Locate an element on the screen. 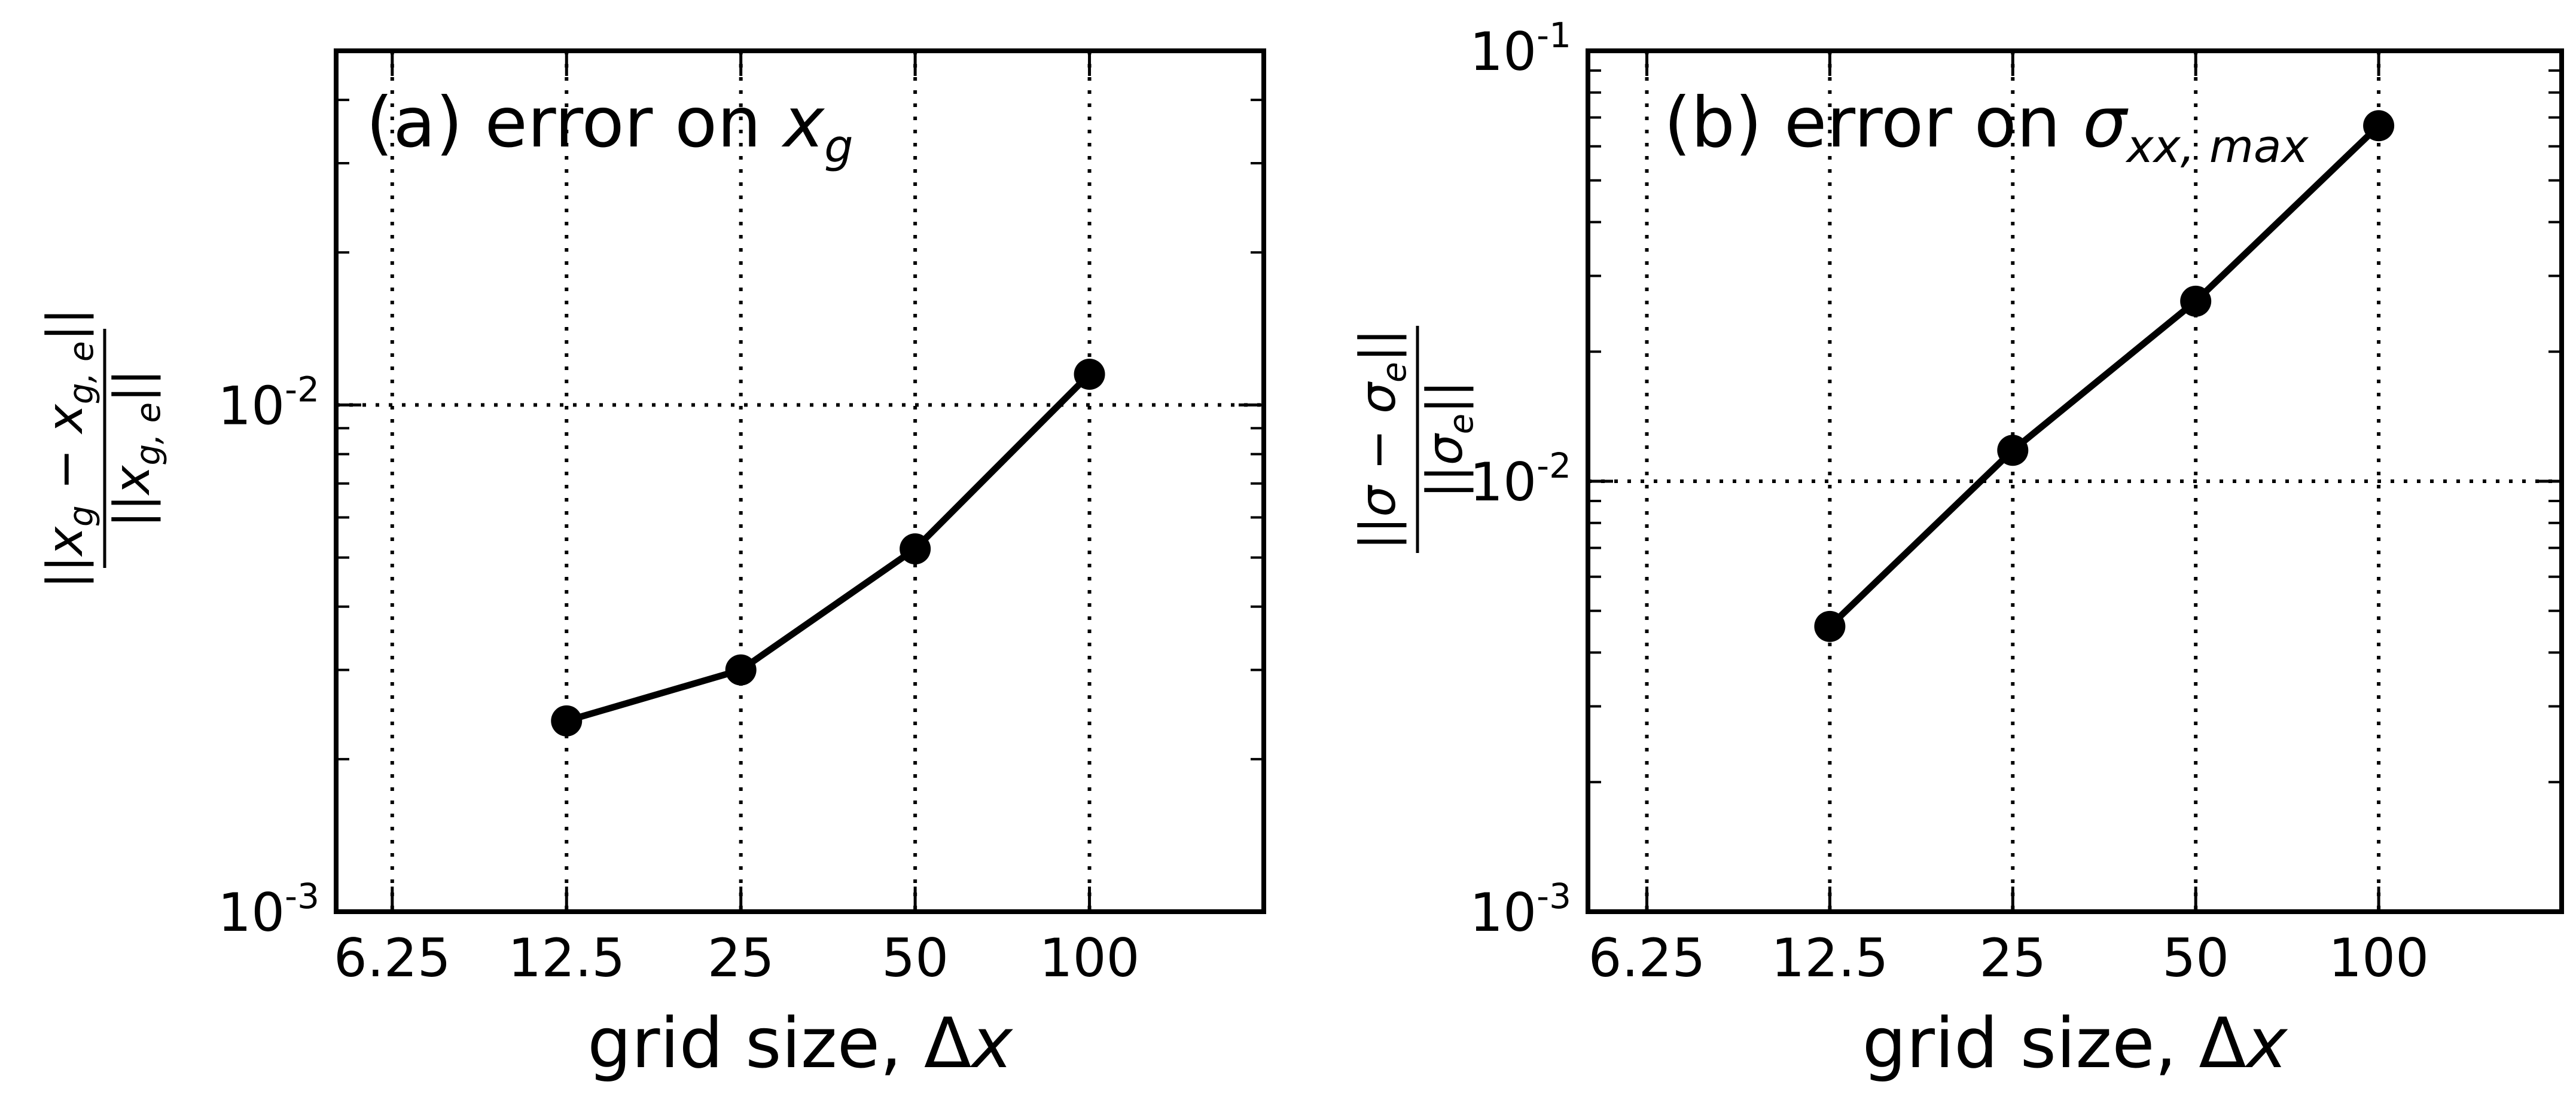 The image size is (2576, 1100). y-label-sub: g is located at coordinates (81, 516).